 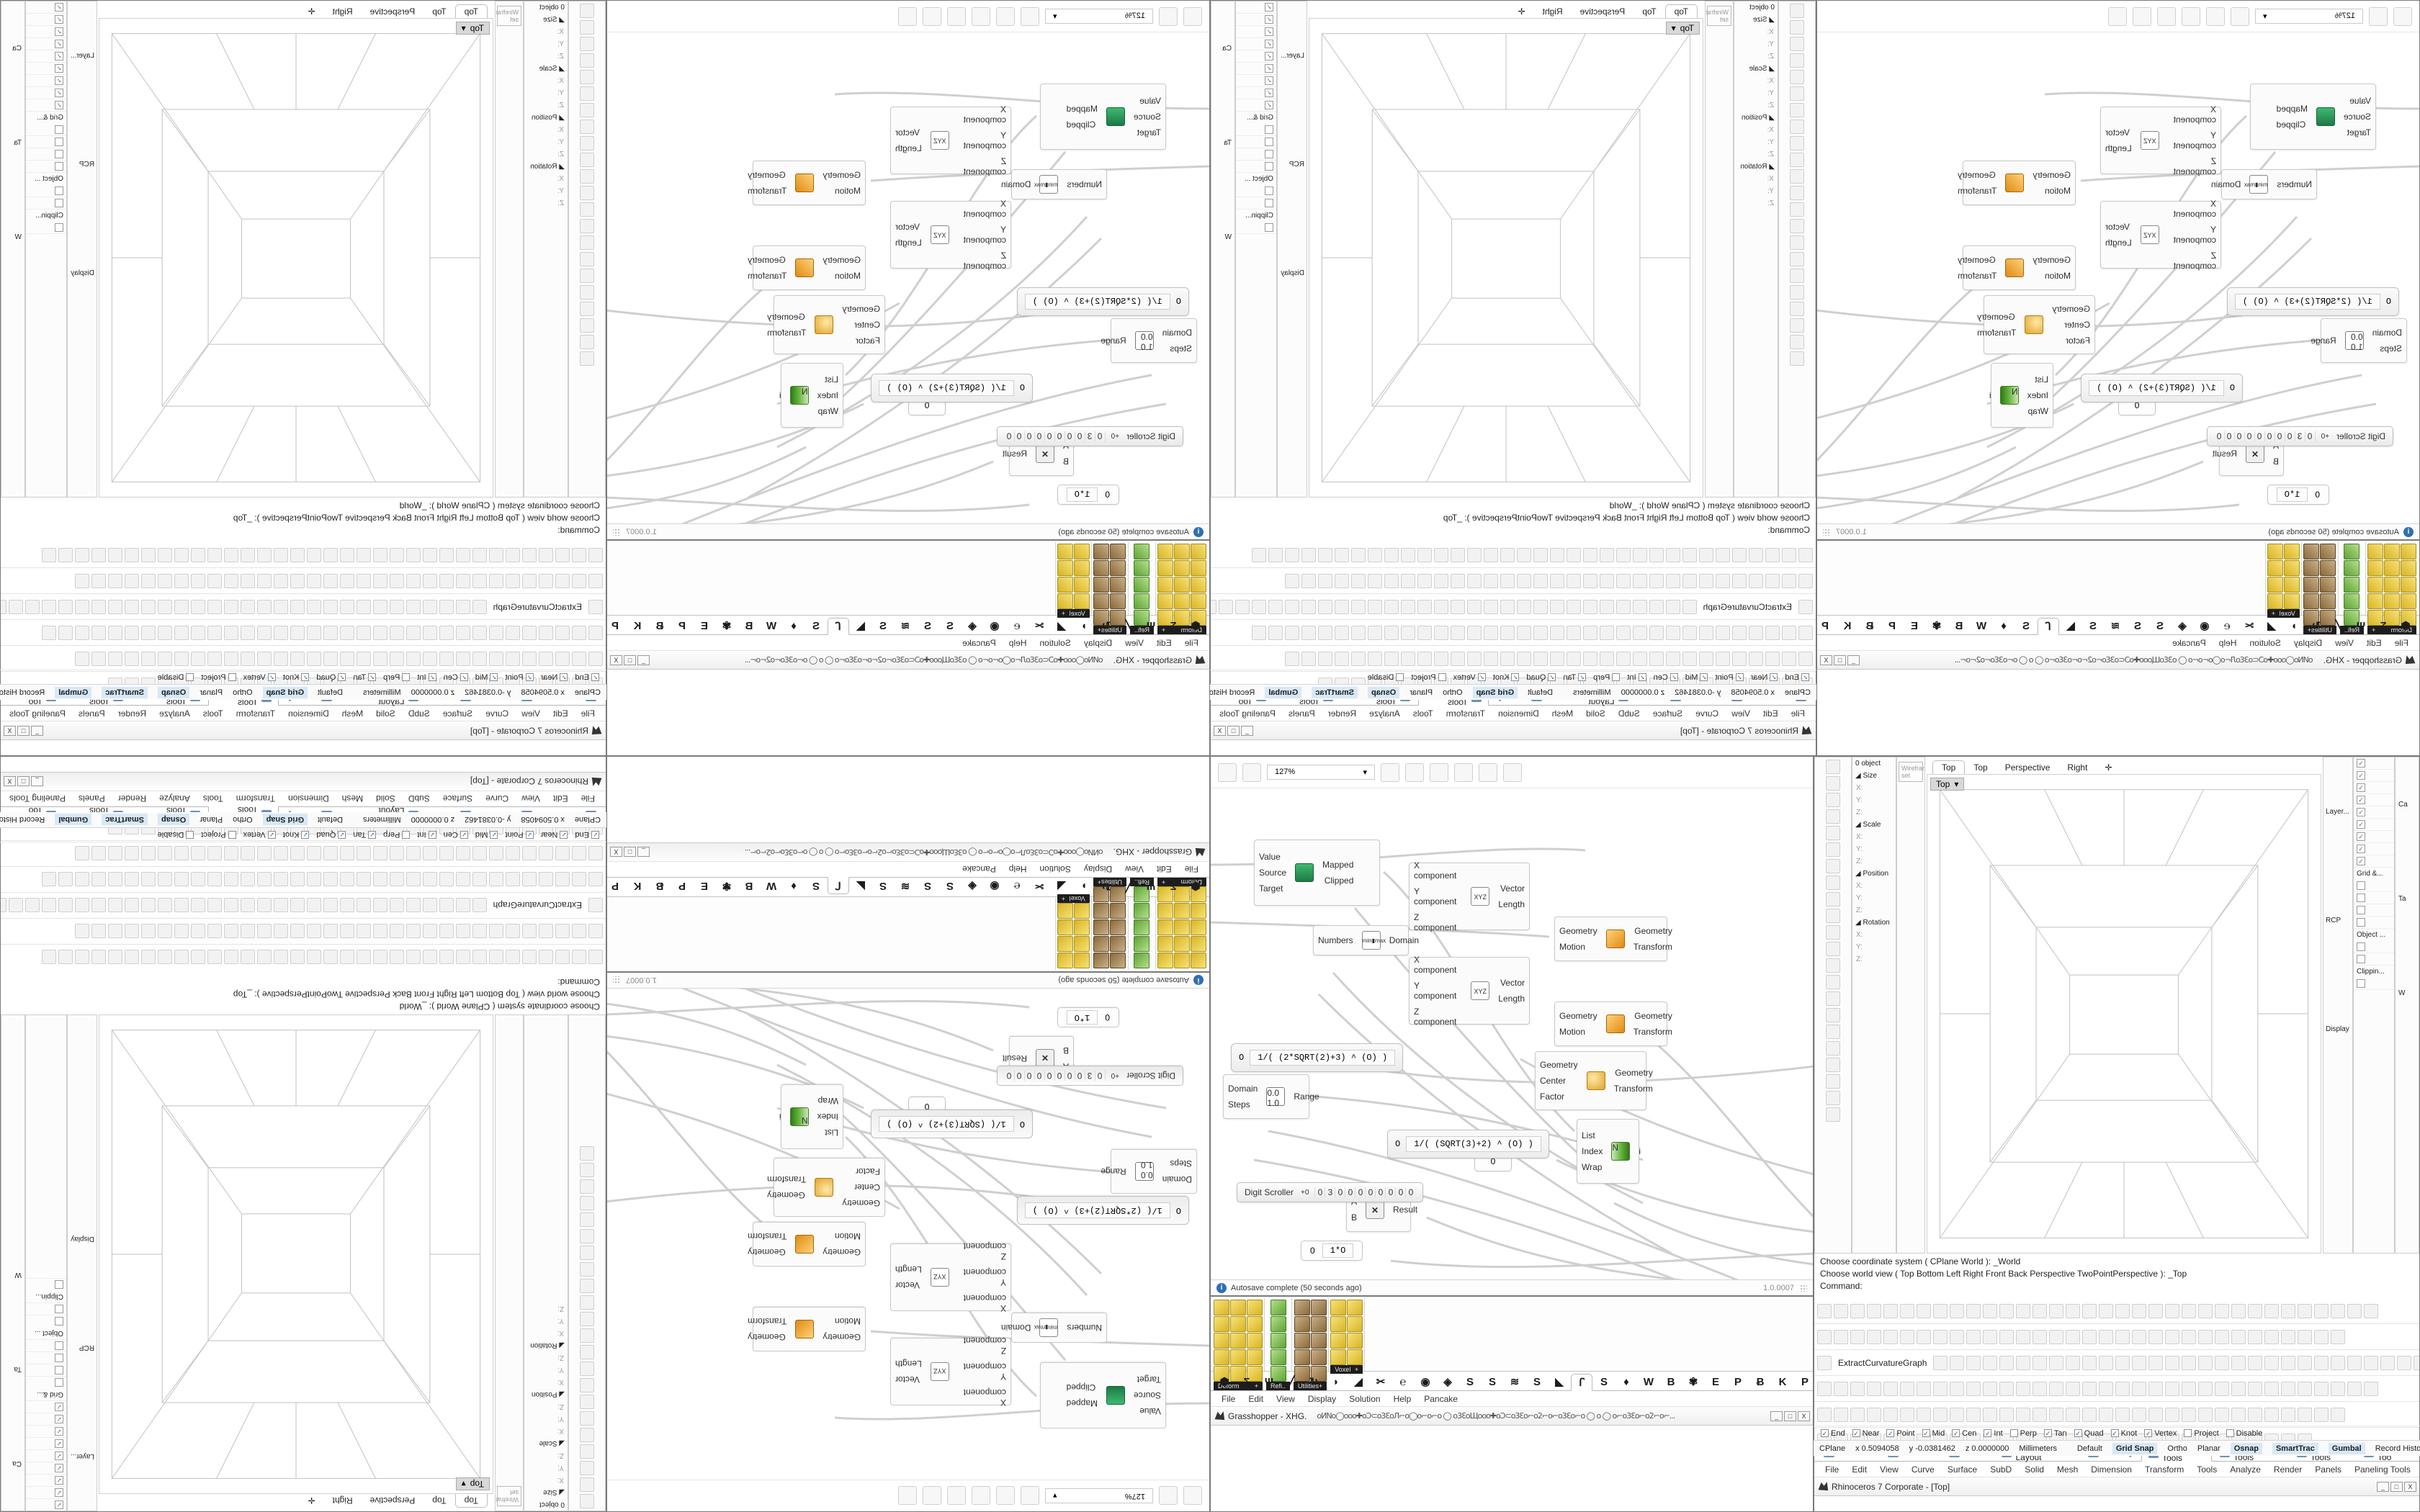 I want to click on node-input-port: List, so click(x=831, y=379).